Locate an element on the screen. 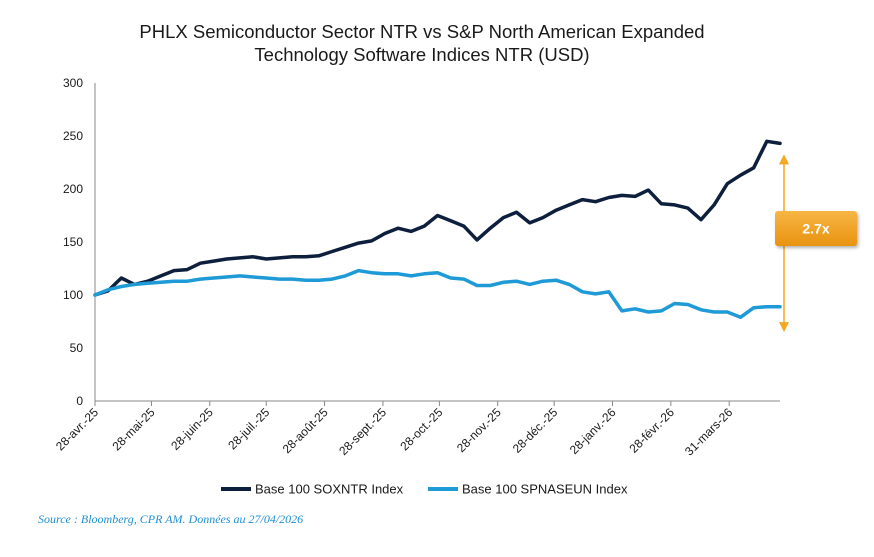 The width and height of the screenshot is (874, 557). x-tick-label: 28-mai-25 is located at coordinates (133, 429).